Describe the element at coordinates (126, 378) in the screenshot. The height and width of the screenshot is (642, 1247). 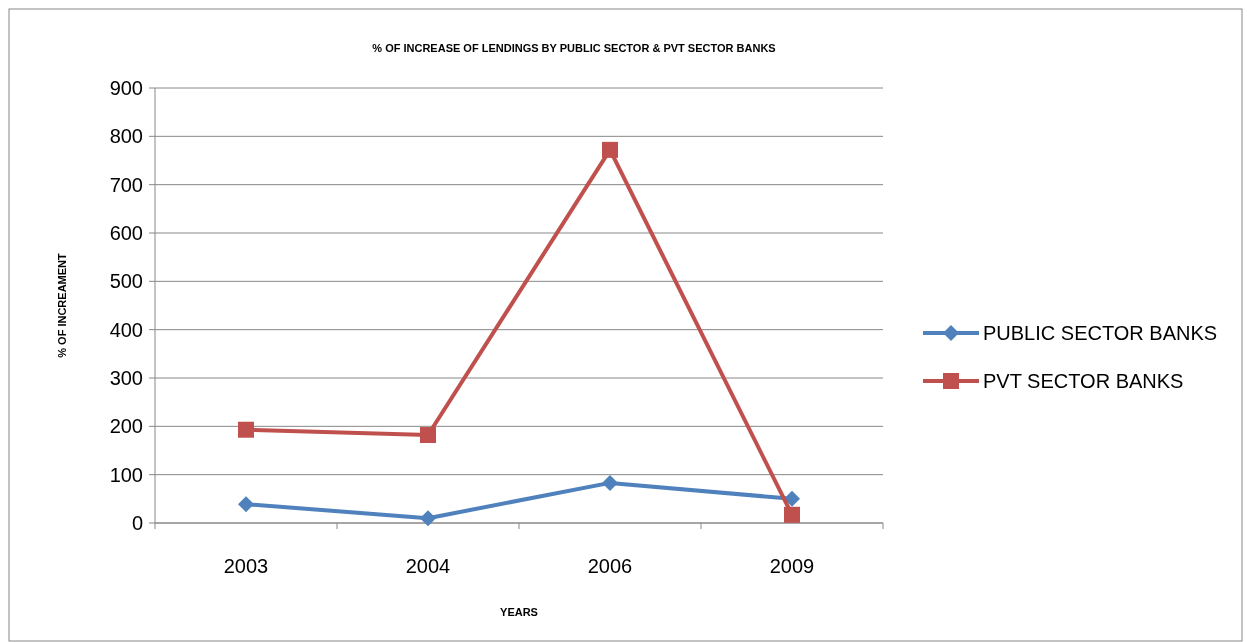
I see `y-tick-label: 300` at that location.